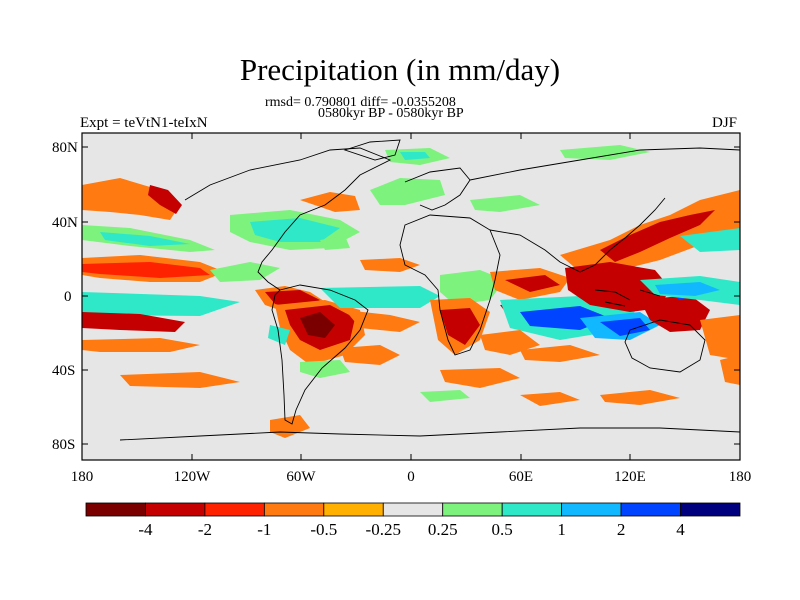  What do you see at coordinates (372, 150) in the screenshot?
I see `greenland-coast` at bounding box center [372, 150].